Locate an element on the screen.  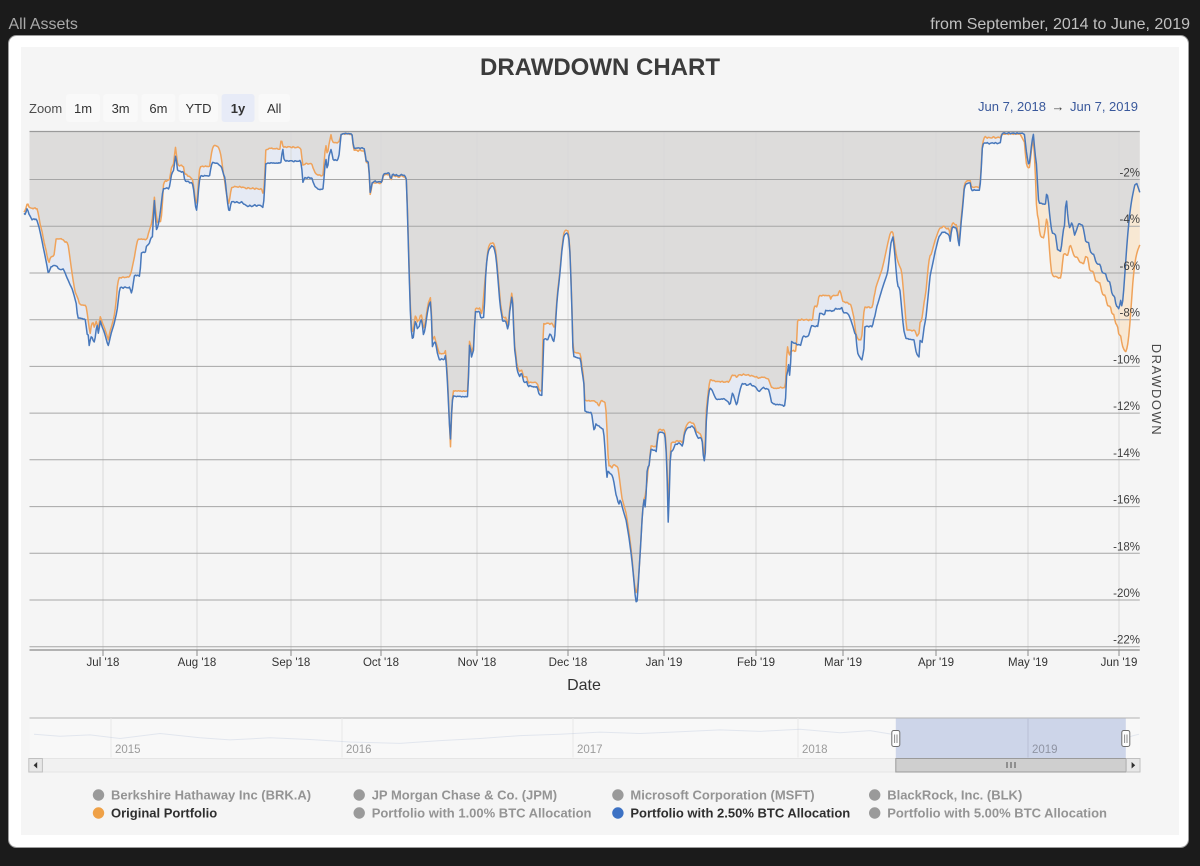
svg-text: YTD is located at coordinates (199, 108).